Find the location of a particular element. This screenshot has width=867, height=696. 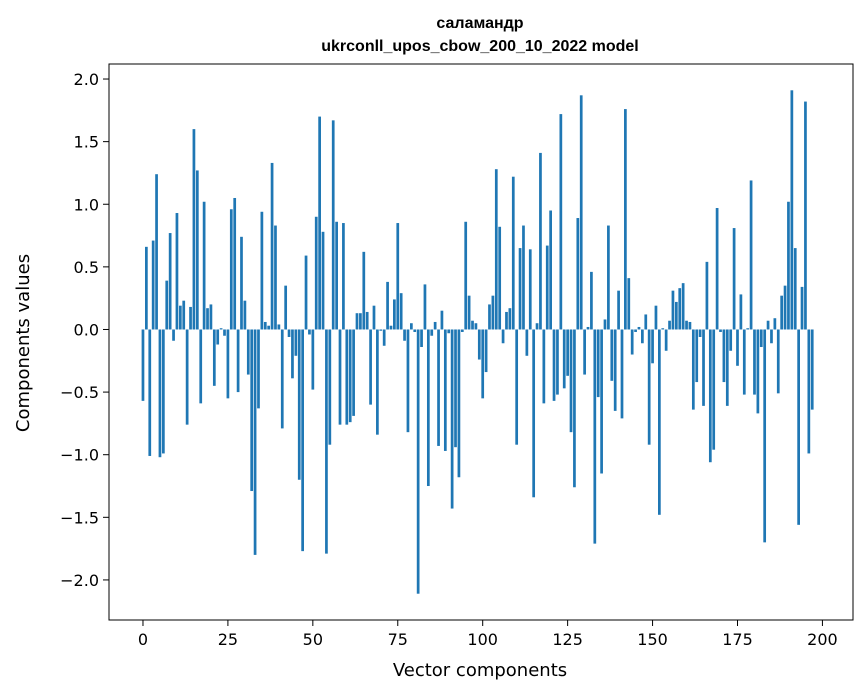

y-tick-label: 0.0 is located at coordinates (86, 329).